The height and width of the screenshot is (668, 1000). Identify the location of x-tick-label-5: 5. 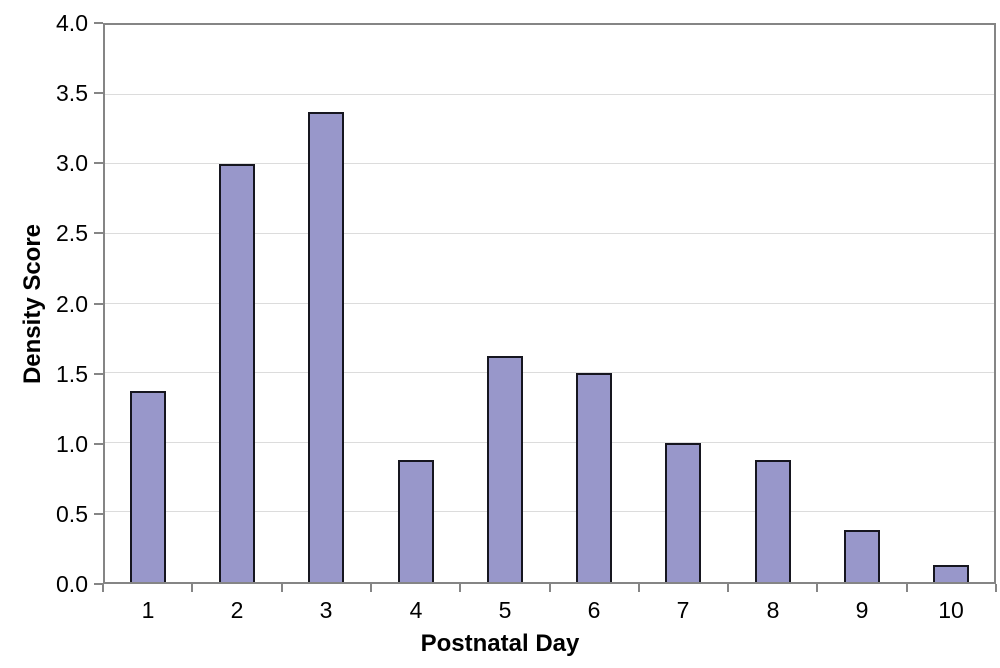
(505, 610).